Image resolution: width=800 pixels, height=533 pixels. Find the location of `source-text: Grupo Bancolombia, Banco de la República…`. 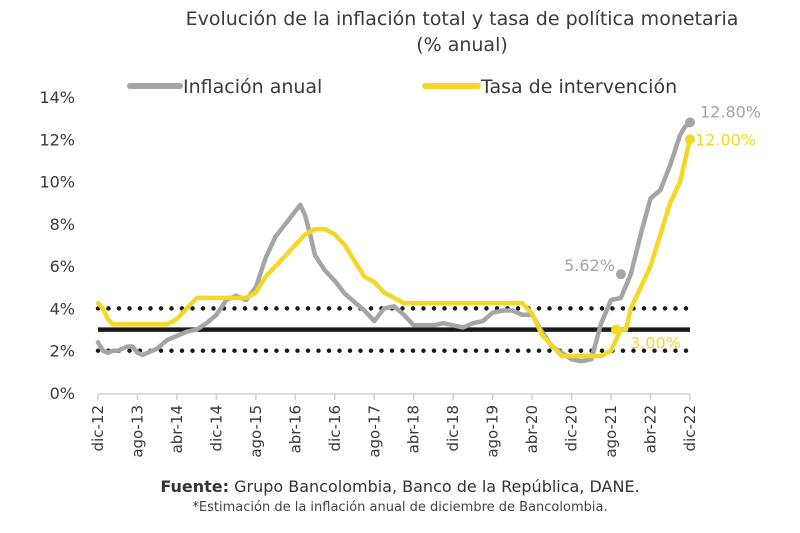

source-text: Grupo Bancolombia, Banco de la República… is located at coordinates (434, 486).